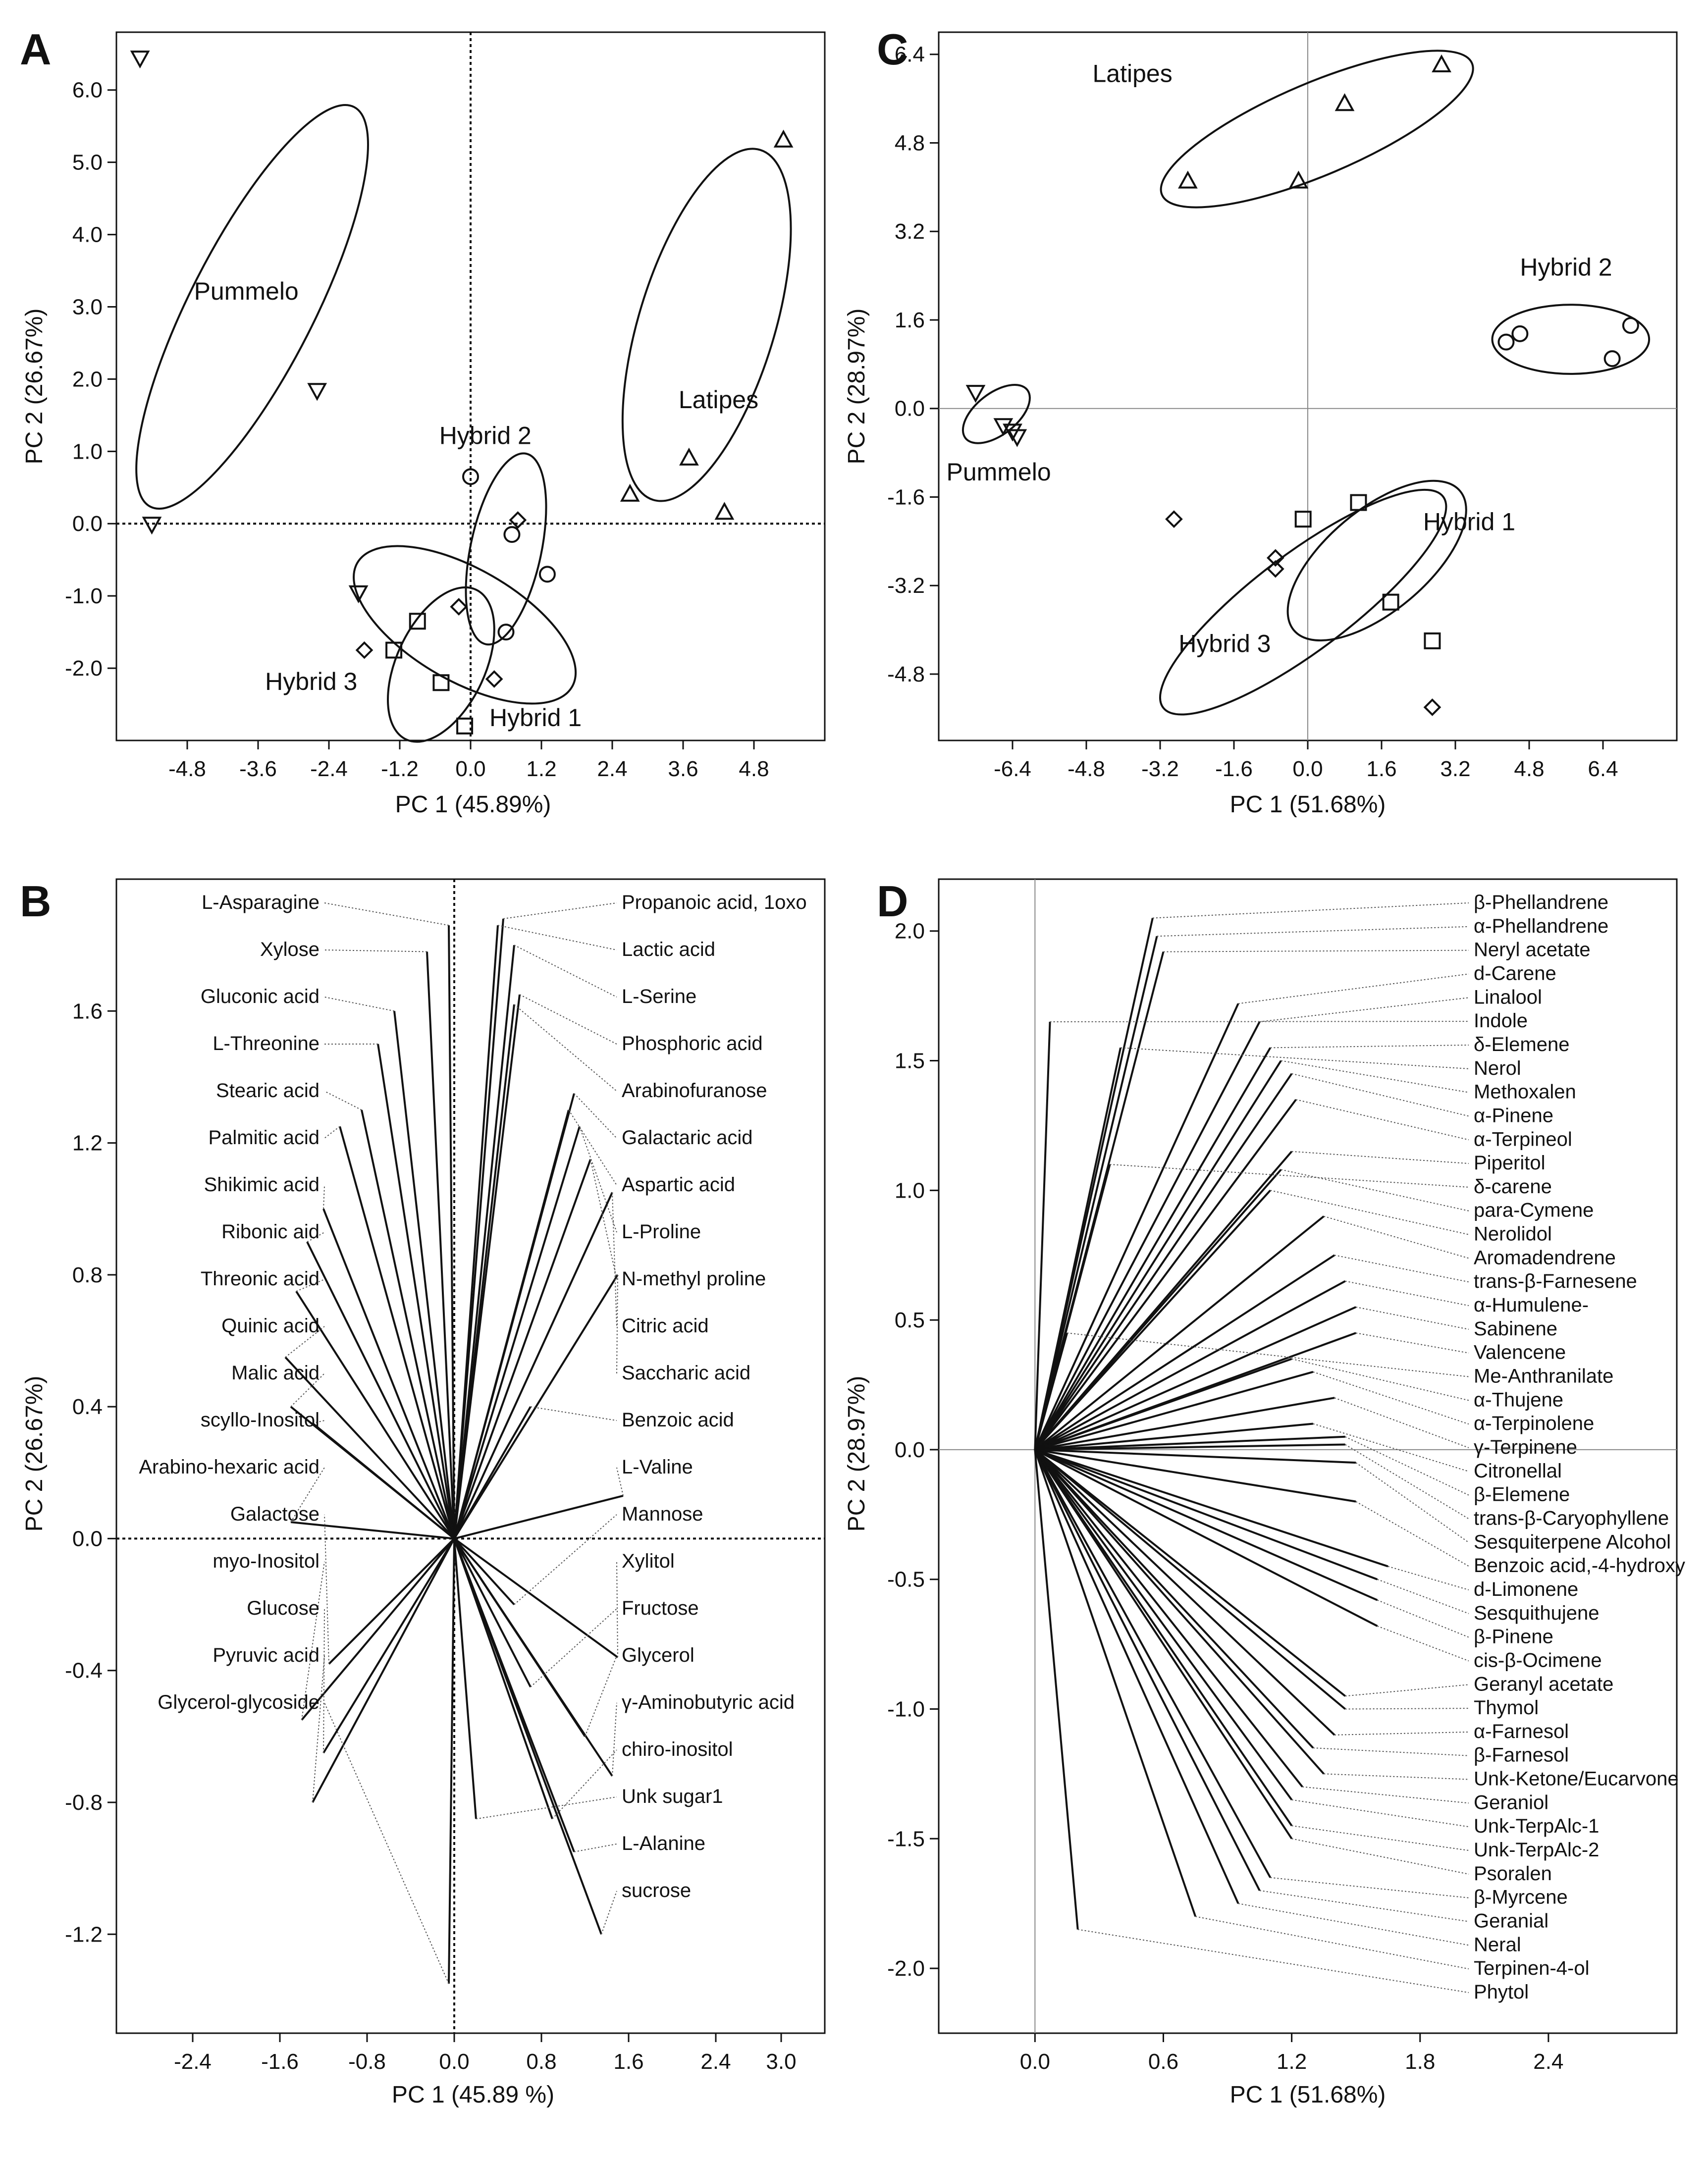 The width and height of the screenshot is (1708, 2158). What do you see at coordinates (1521, 1755) in the screenshot?
I see `loading-label-farnesol: β-Farnesol` at bounding box center [1521, 1755].